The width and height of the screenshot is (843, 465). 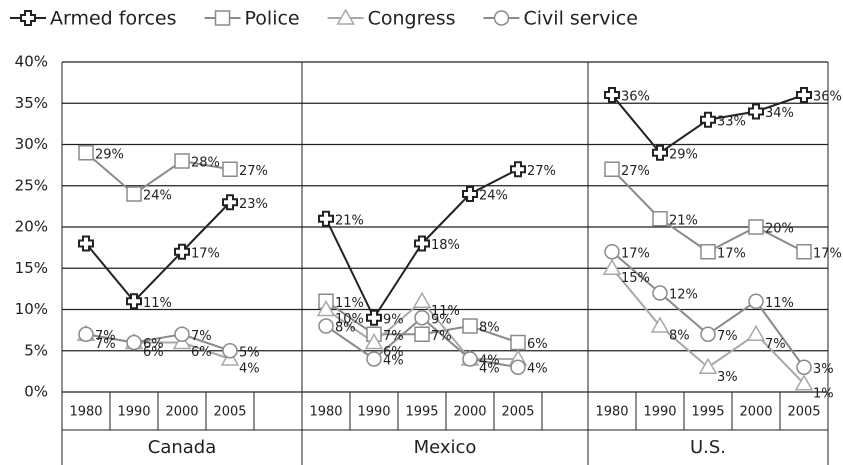 I want to click on y-tick-label: 25%, so click(x=31, y=185).